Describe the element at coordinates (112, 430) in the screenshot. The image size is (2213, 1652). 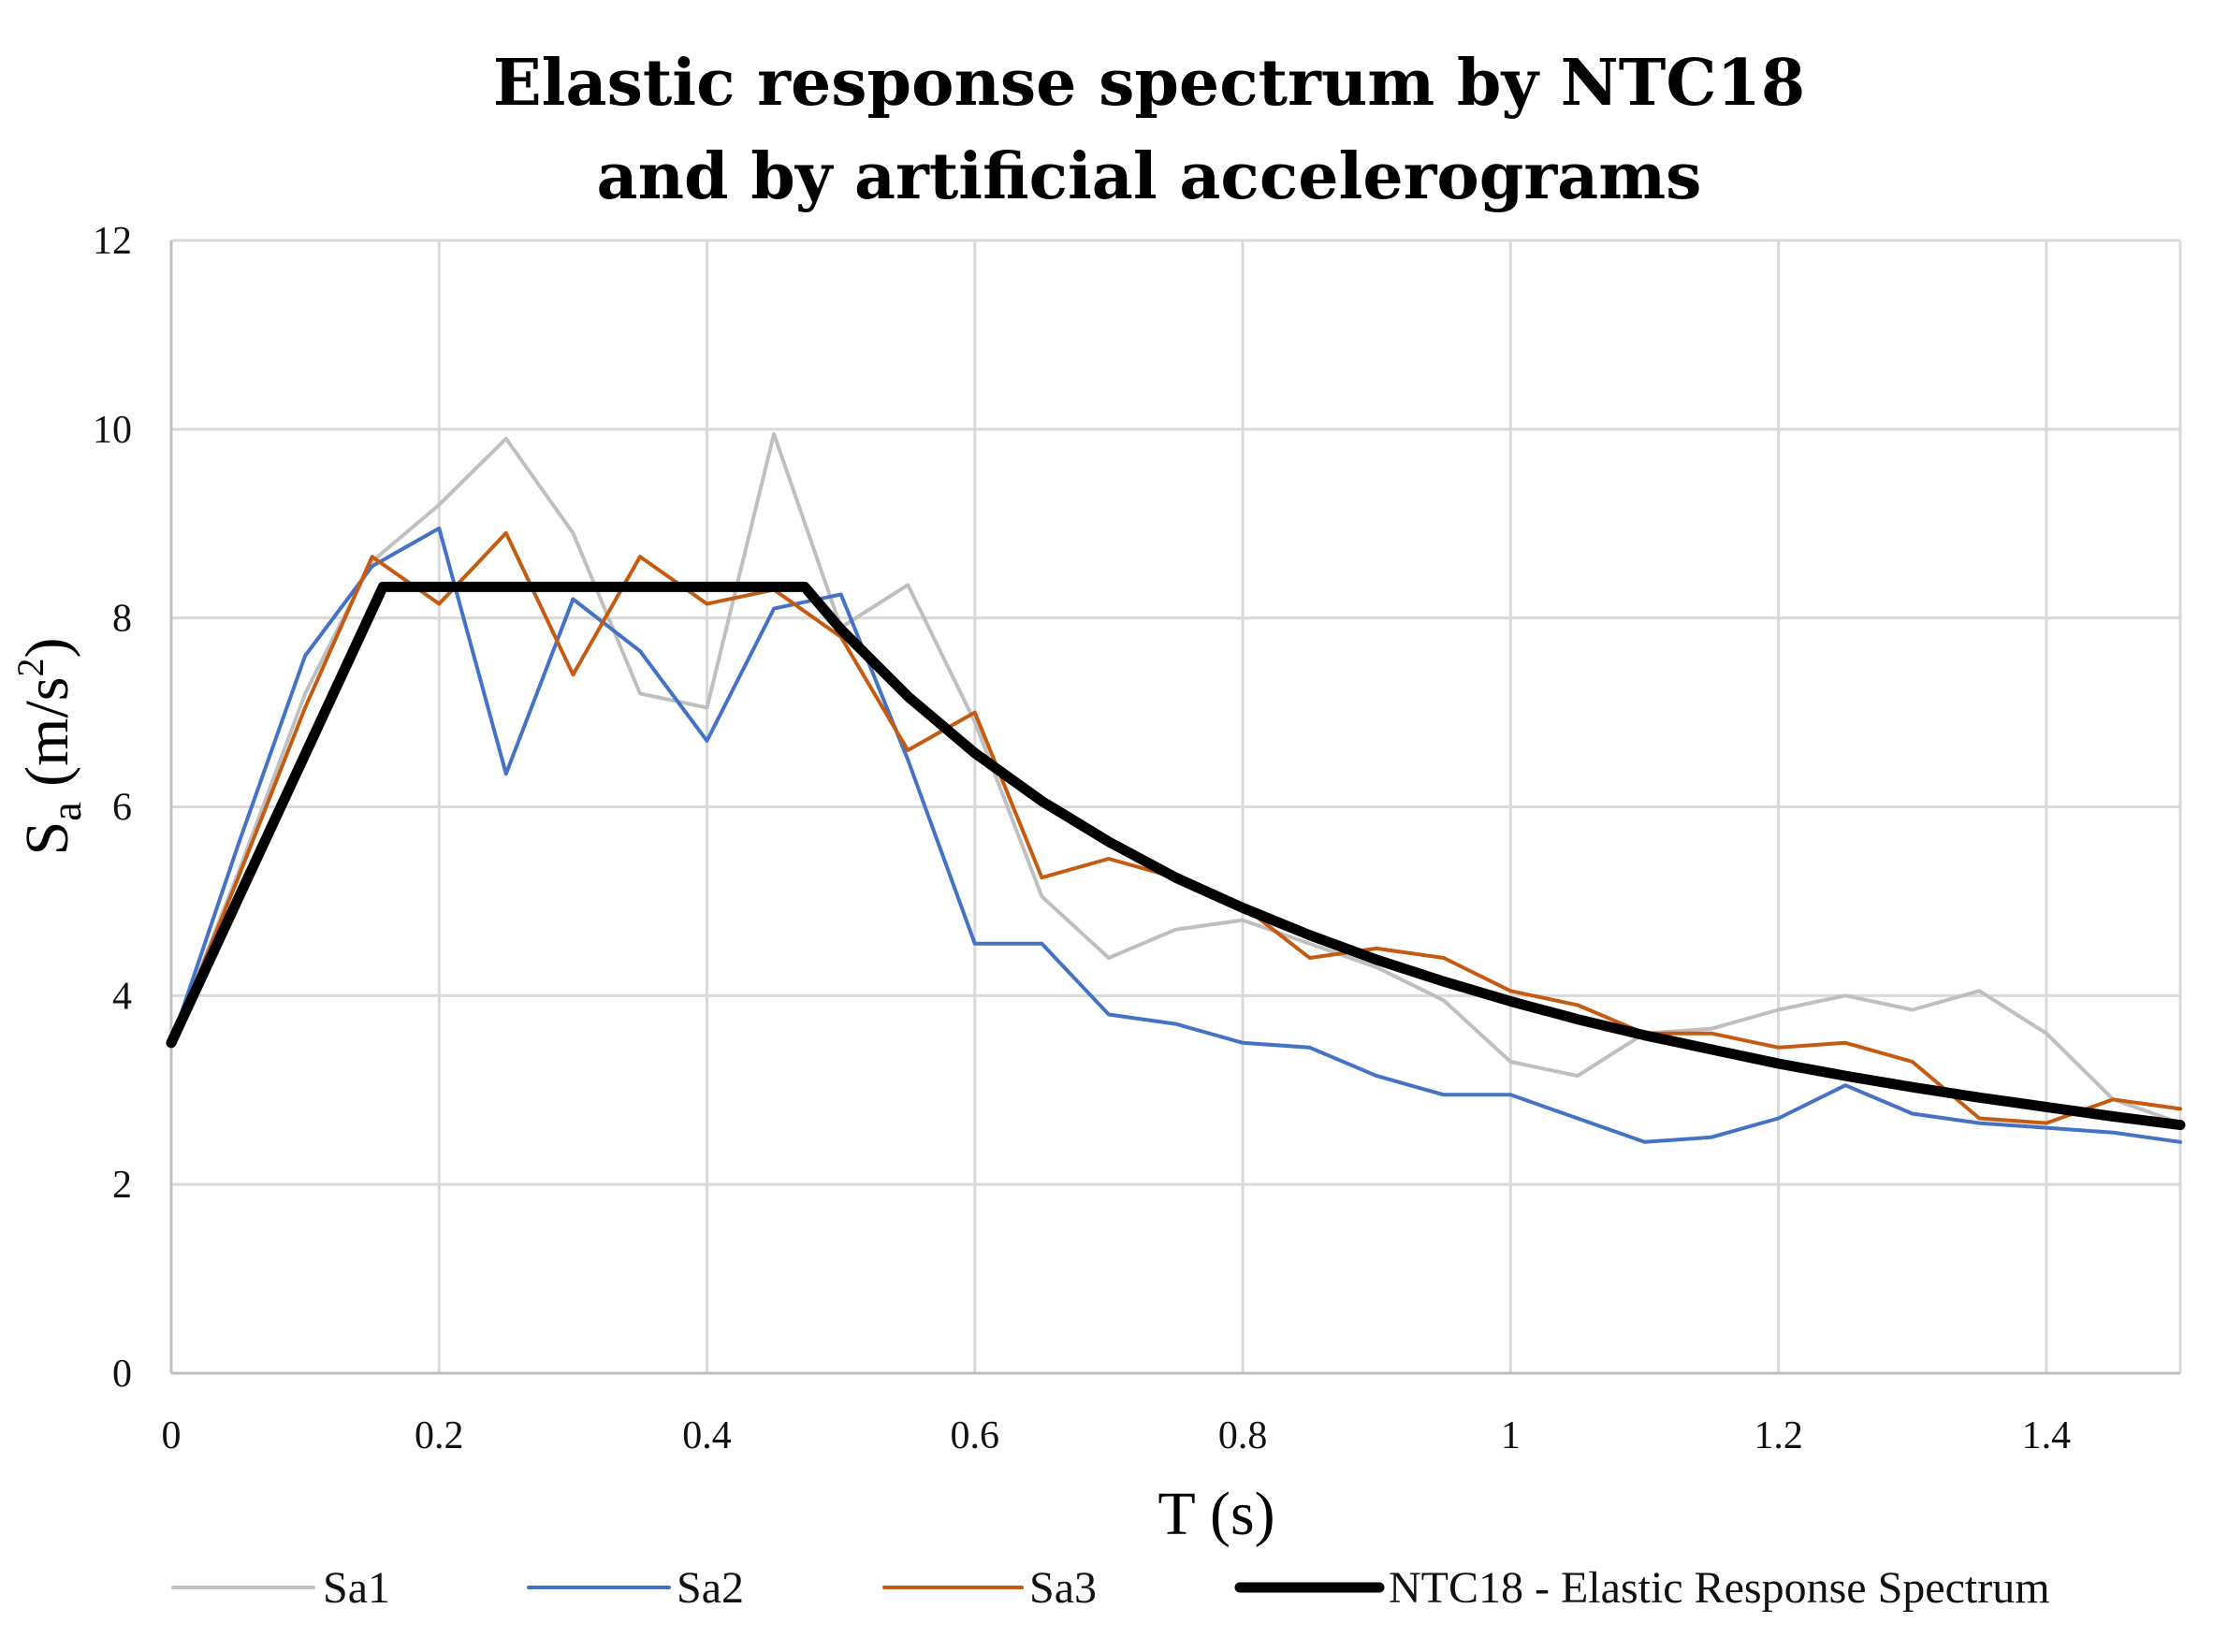
I see `y-tick-label: 10` at that location.